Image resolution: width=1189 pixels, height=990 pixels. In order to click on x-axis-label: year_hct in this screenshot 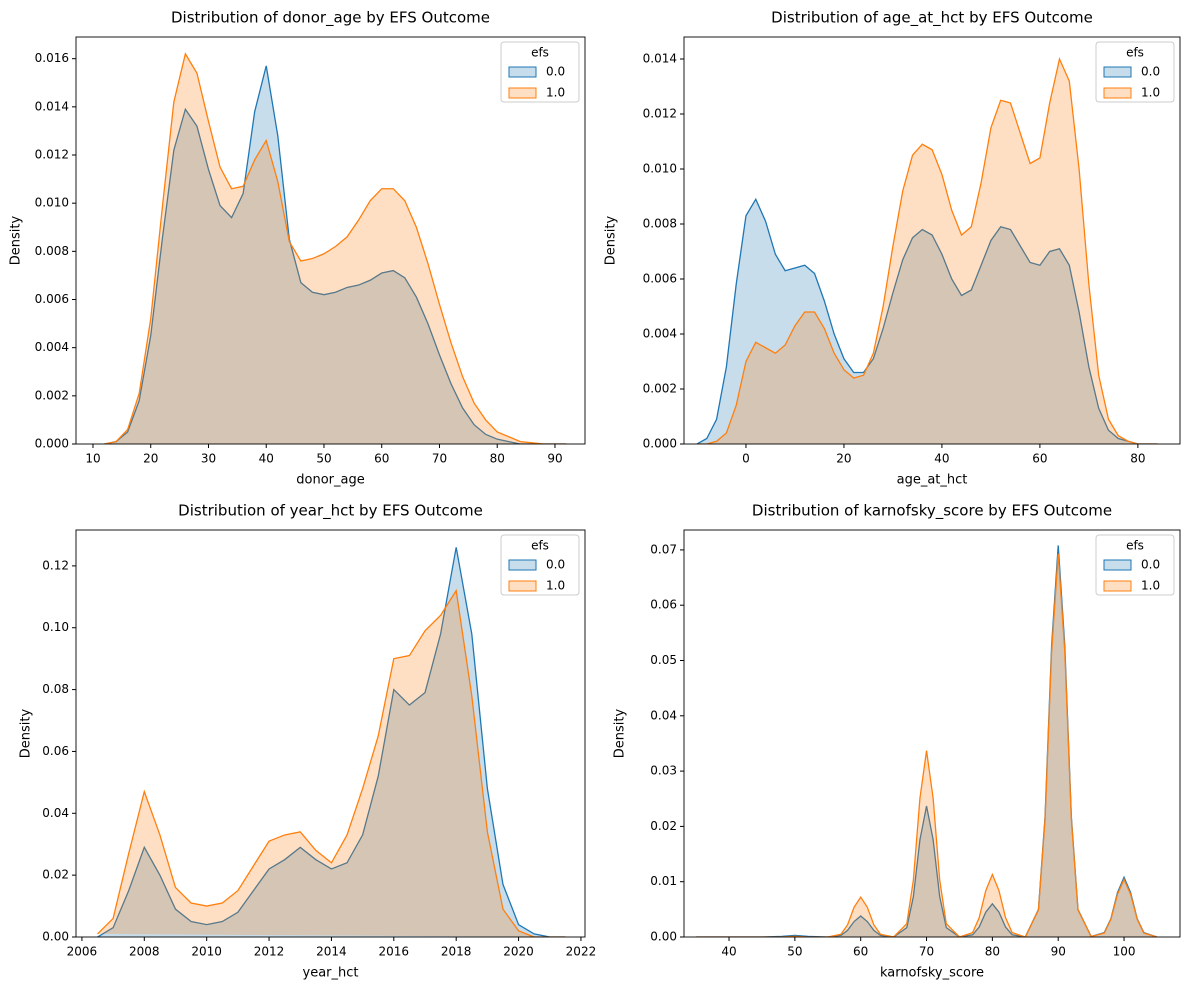, I will do `click(331, 973)`.